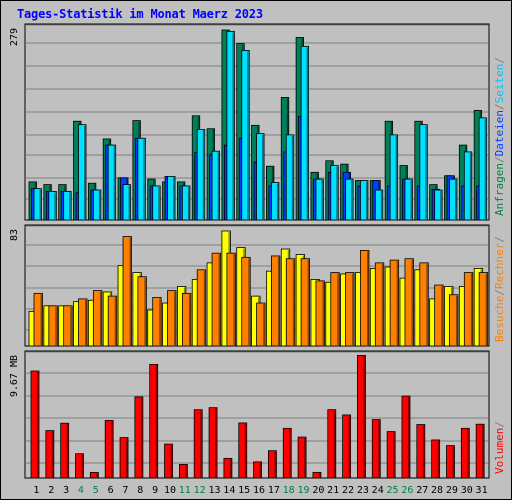  I want to click on legend-item: /, so click(499, 159).